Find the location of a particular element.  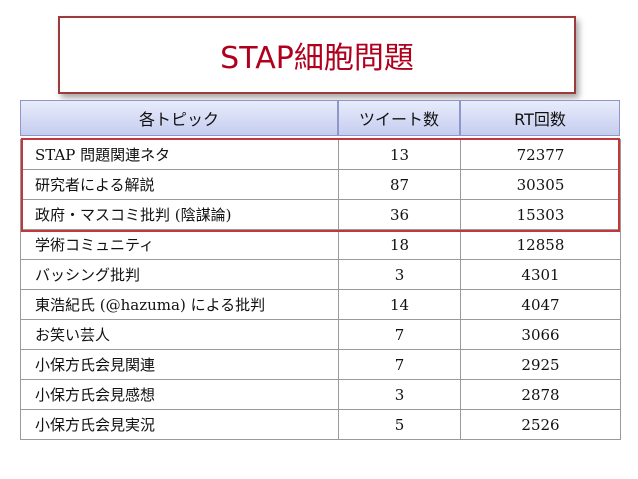

table-row: お笑い芸人 7 3066 is located at coordinates (320, 334).